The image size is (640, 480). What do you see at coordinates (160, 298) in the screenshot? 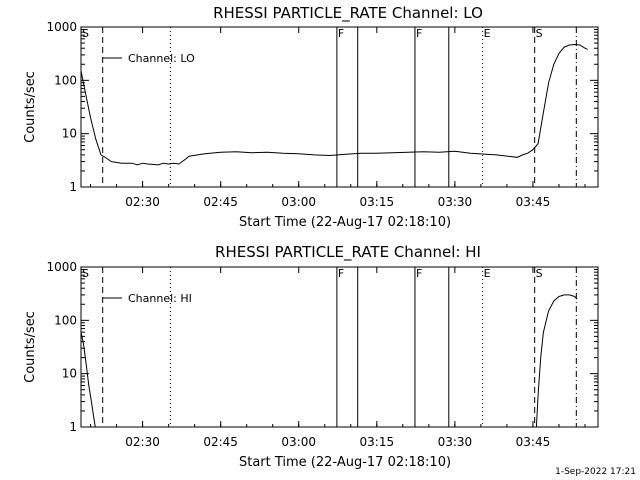
I see `legend-label: Channel: HI` at bounding box center [160, 298].